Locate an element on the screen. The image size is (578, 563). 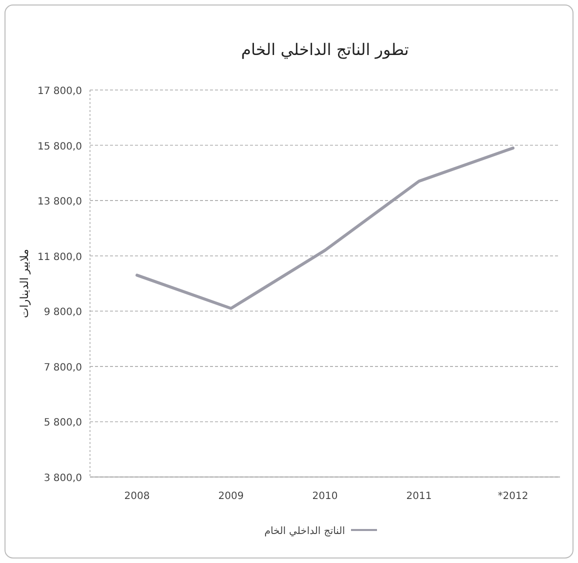
y-tick-label: 9 800,0 is located at coordinates (63, 312).